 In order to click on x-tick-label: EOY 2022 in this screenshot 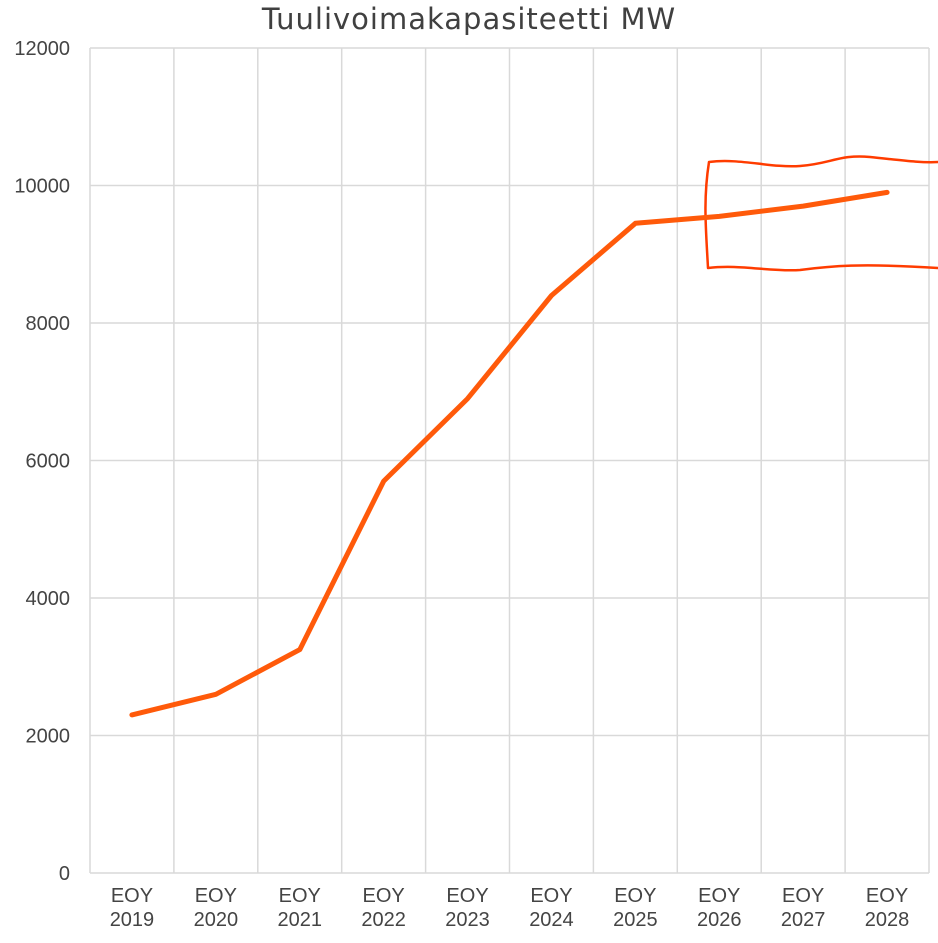, I will do `click(383, 908)`.